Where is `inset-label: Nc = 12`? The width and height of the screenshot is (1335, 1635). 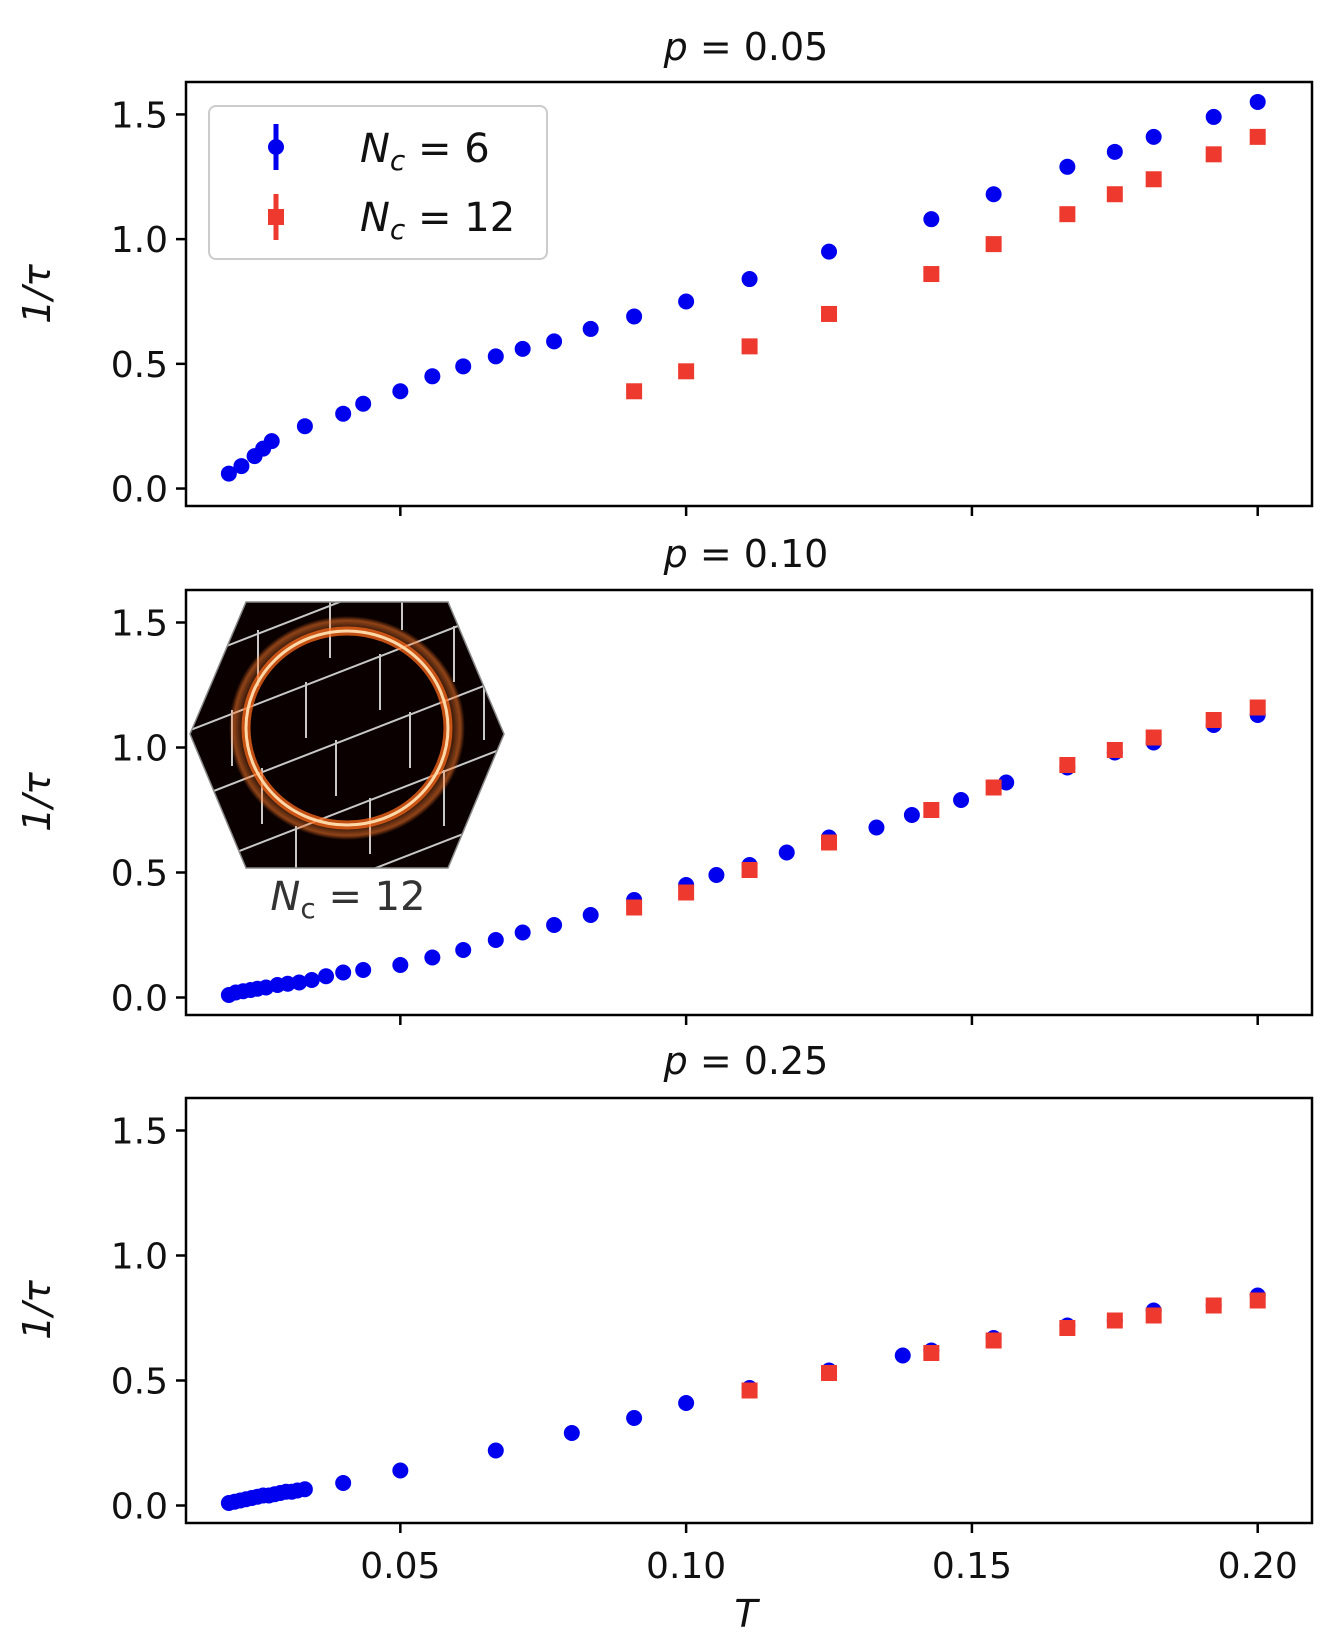 inset-label: Nc = 12 is located at coordinates (347, 899).